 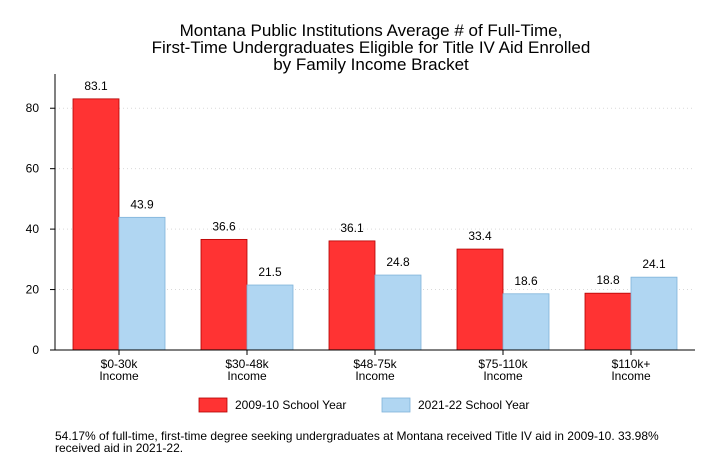 What do you see at coordinates (375, 370) in the screenshot?
I see `x-tick-label-3: $48-75k Income` at bounding box center [375, 370].